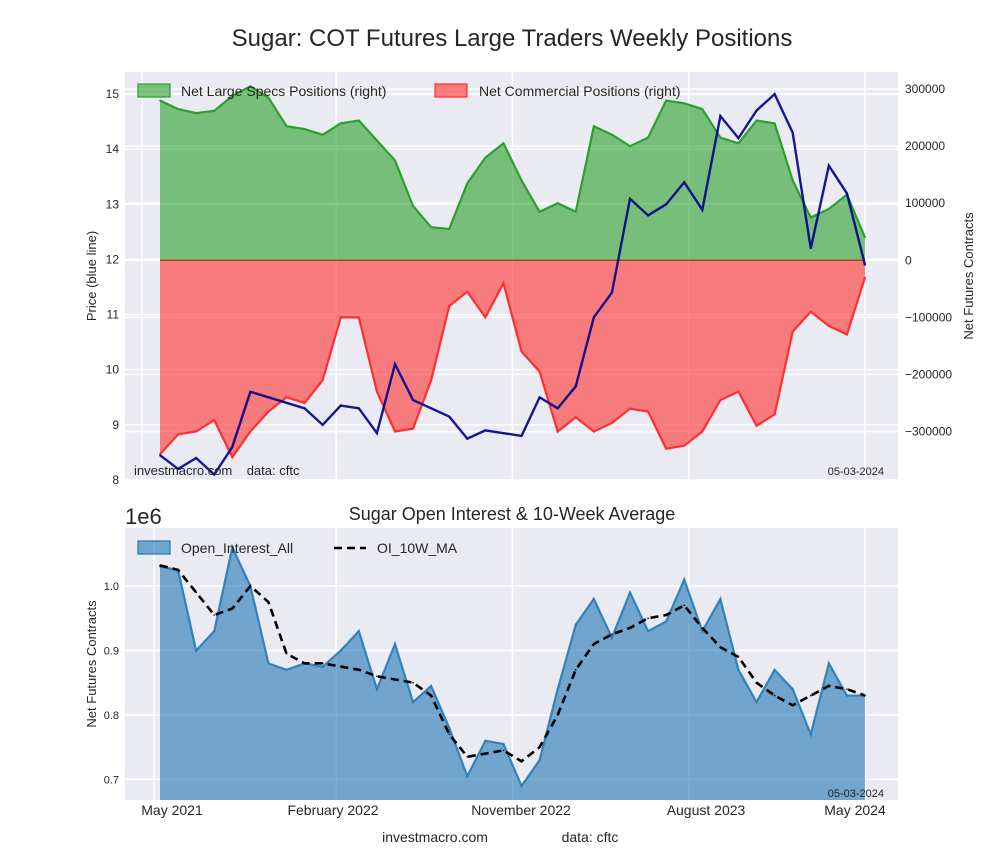 The width and height of the screenshot is (1000, 860). I want to click on bottom-y-ticks: 0.7 0.8 0.9 1.0, so click(111, 683).